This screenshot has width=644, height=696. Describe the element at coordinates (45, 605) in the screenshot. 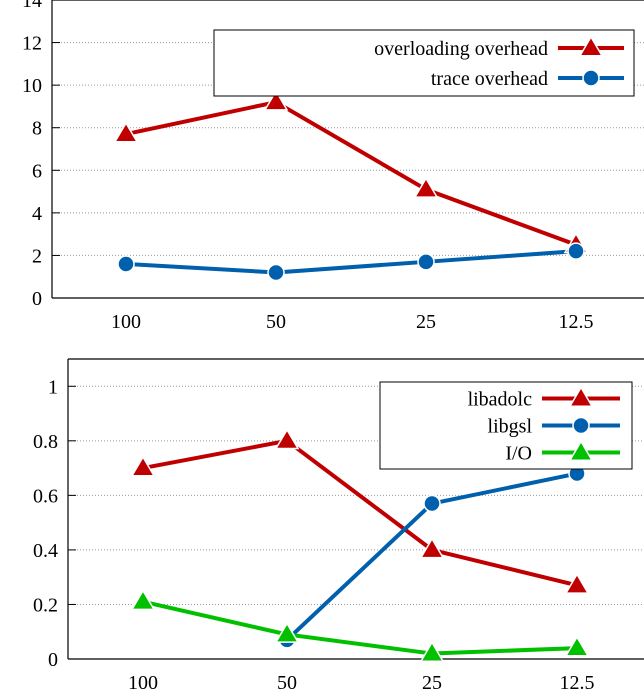

I see `y-tick-label: 0.2` at that location.